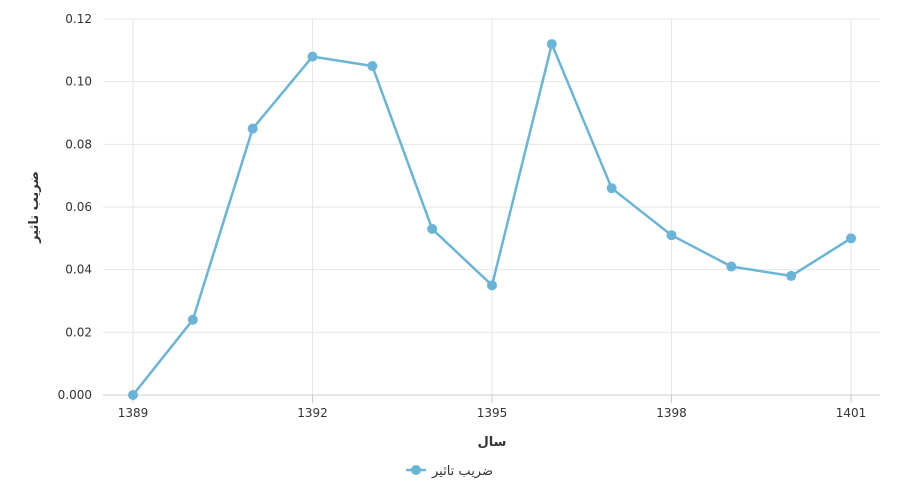  What do you see at coordinates (78, 144) in the screenshot?
I see `y-tick-label: 0.08` at bounding box center [78, 144].